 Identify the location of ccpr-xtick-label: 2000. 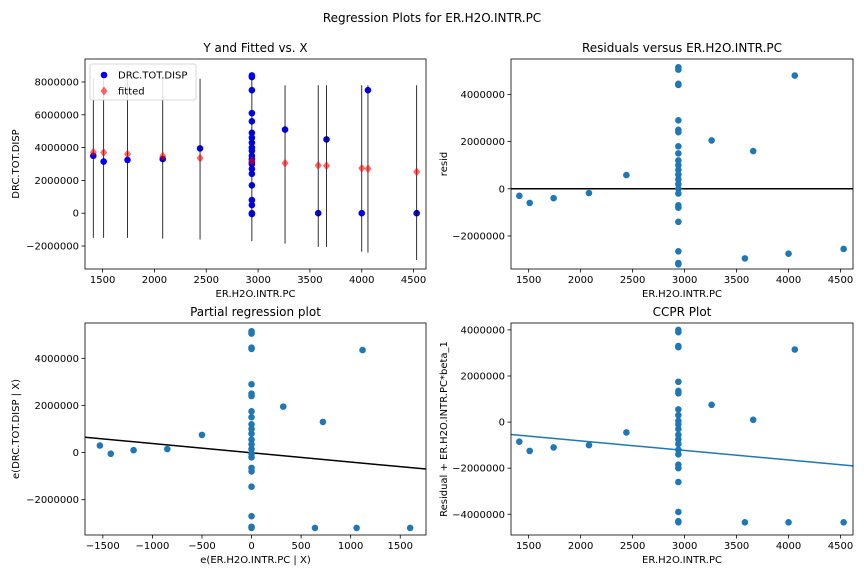
(580, 546).